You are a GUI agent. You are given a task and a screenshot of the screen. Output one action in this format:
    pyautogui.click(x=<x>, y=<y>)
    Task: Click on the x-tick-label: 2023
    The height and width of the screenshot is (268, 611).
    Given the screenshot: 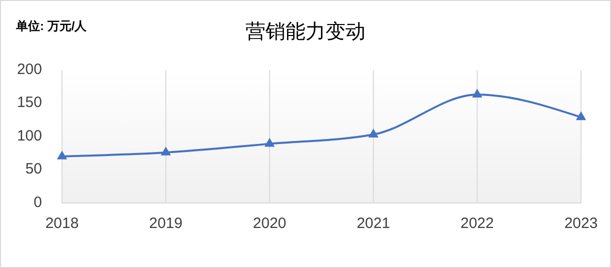 What is the action you would take?
    pyautogui.click(x=581, y=223)
    